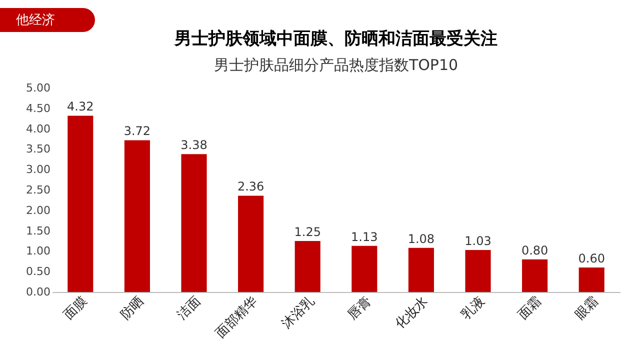  What do you see at coordinates (189, 308) in the screenshot?
I see `x-tick-label: 洁面` at bounding box center [189, 308].